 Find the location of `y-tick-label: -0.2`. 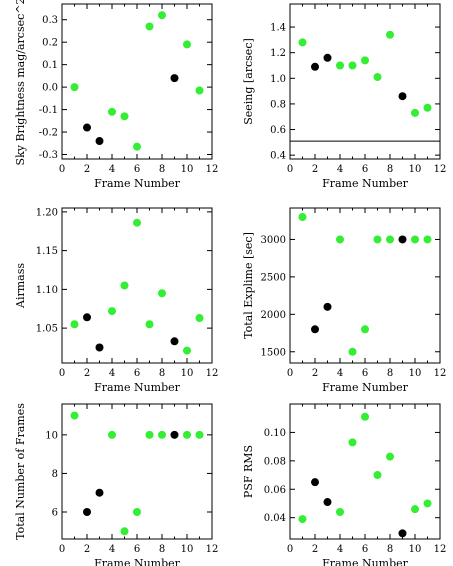

y-tick-label: -0.2 is located at coordinates (48, 133).